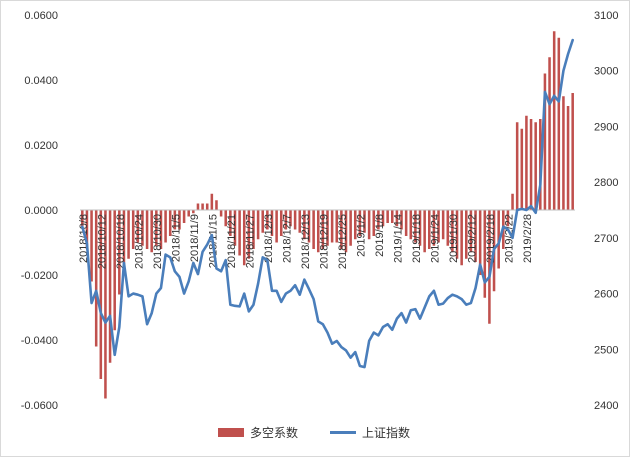 The height and width of the screenshot is (457, 630). I want to click on x-tick-label: 2018/11/9, so click(195, 238).